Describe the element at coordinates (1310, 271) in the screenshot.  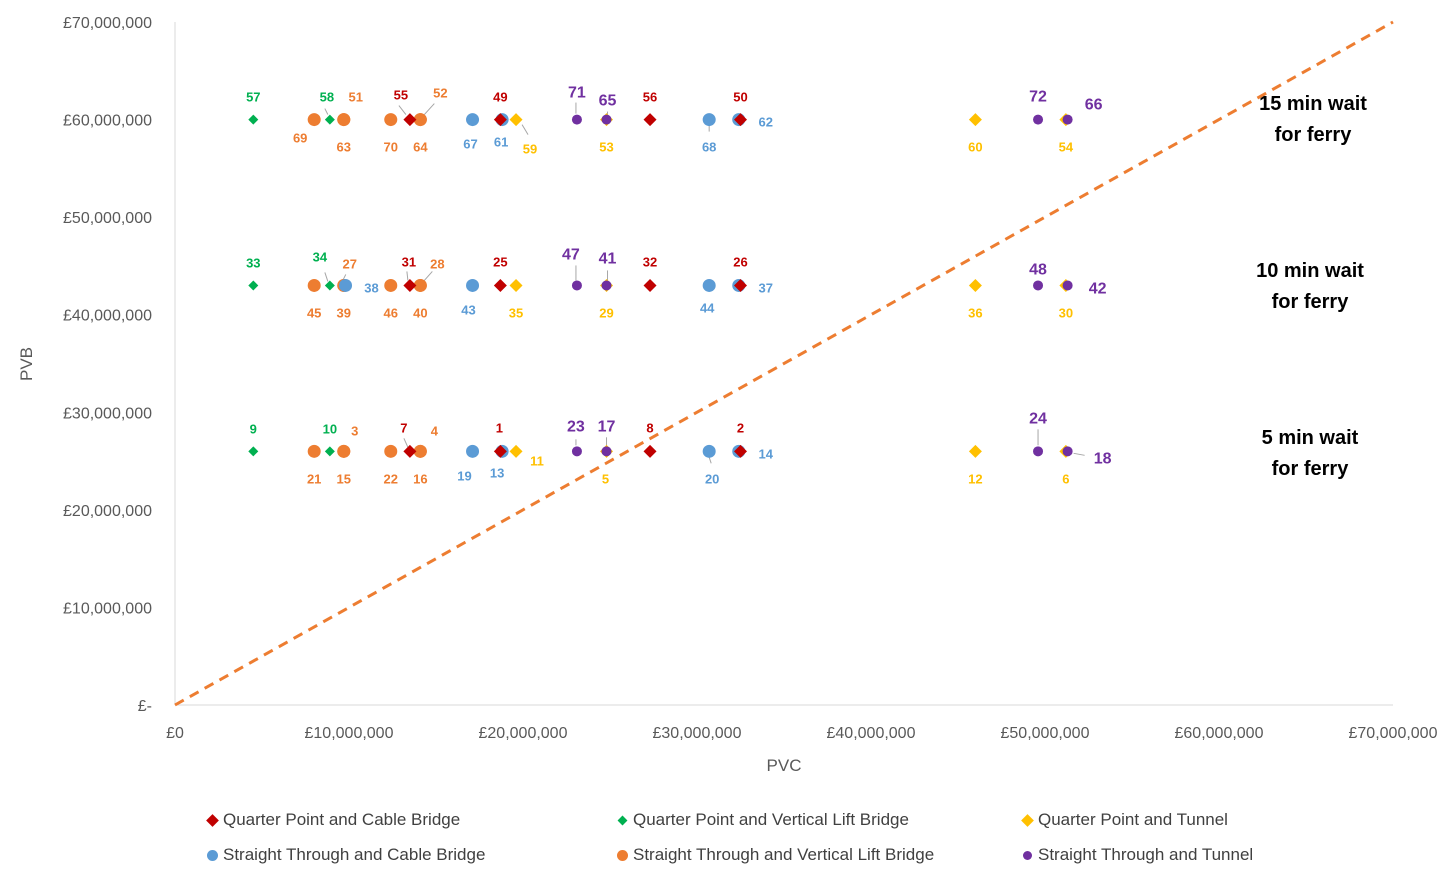
I see `annotation-line1: 10 min wait` at that location.